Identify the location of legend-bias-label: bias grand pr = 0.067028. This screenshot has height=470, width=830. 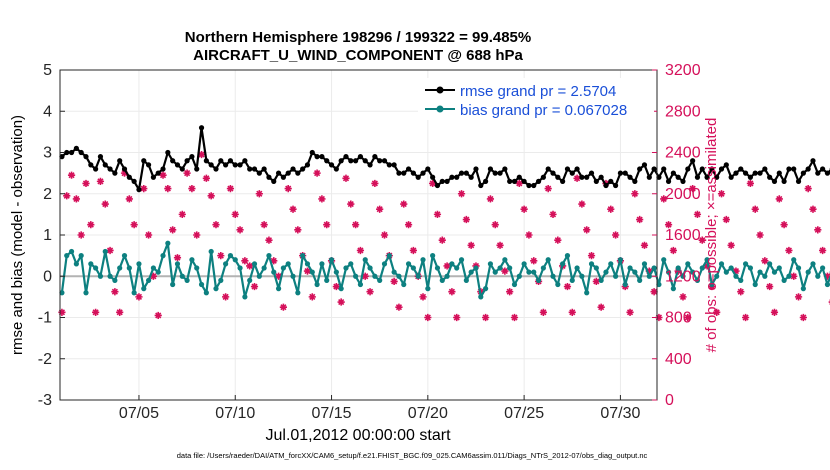
(543, 110).